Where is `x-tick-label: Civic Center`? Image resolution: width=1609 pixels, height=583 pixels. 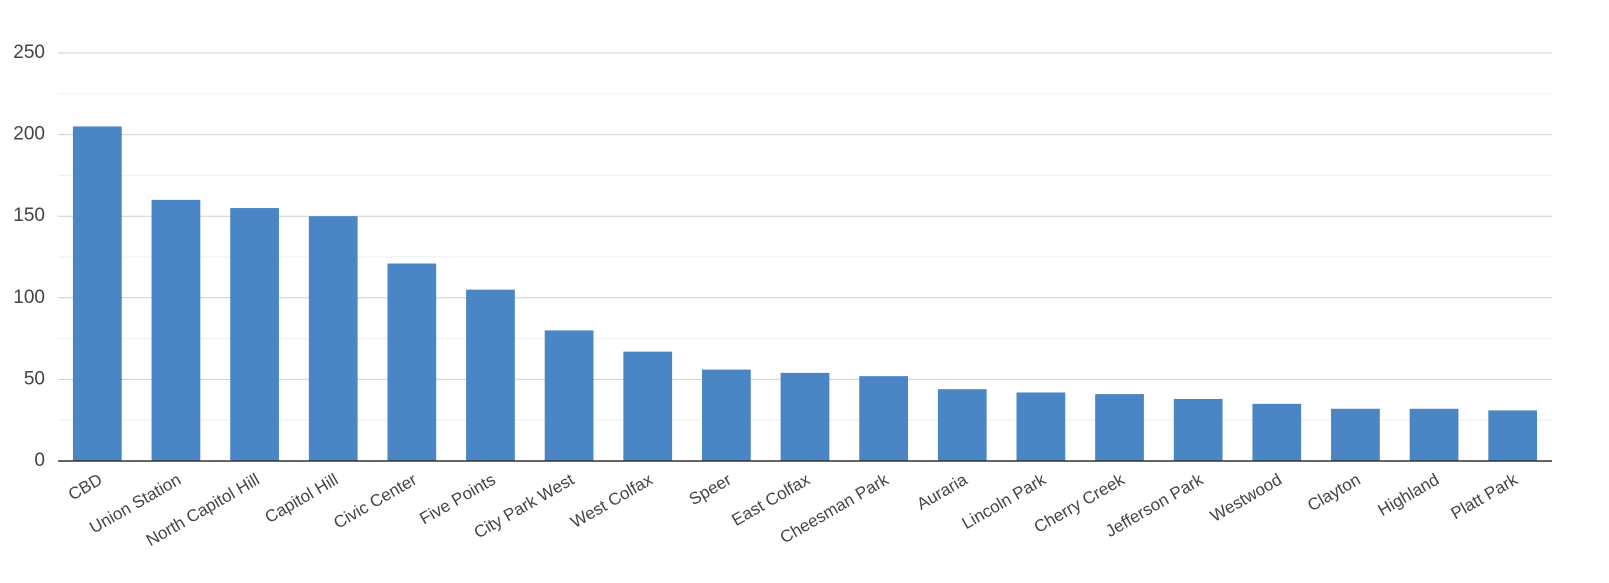
x-tick-label: Civic Center is located at coordinates (375, 501).